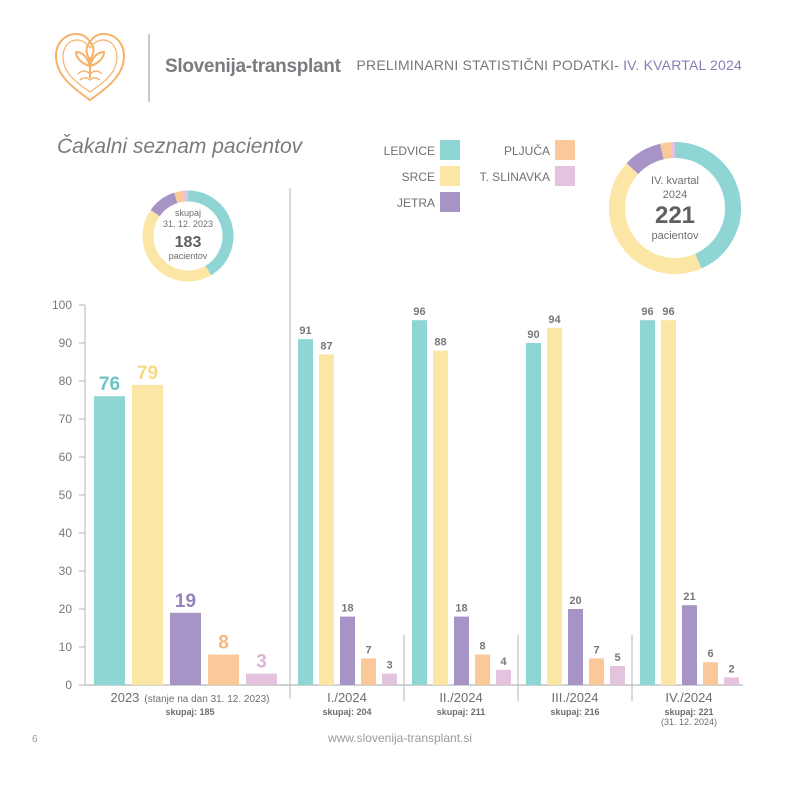 This screenshot has width=800, height=800. I want to click on bar-value-label: 20, so click(575, 601).